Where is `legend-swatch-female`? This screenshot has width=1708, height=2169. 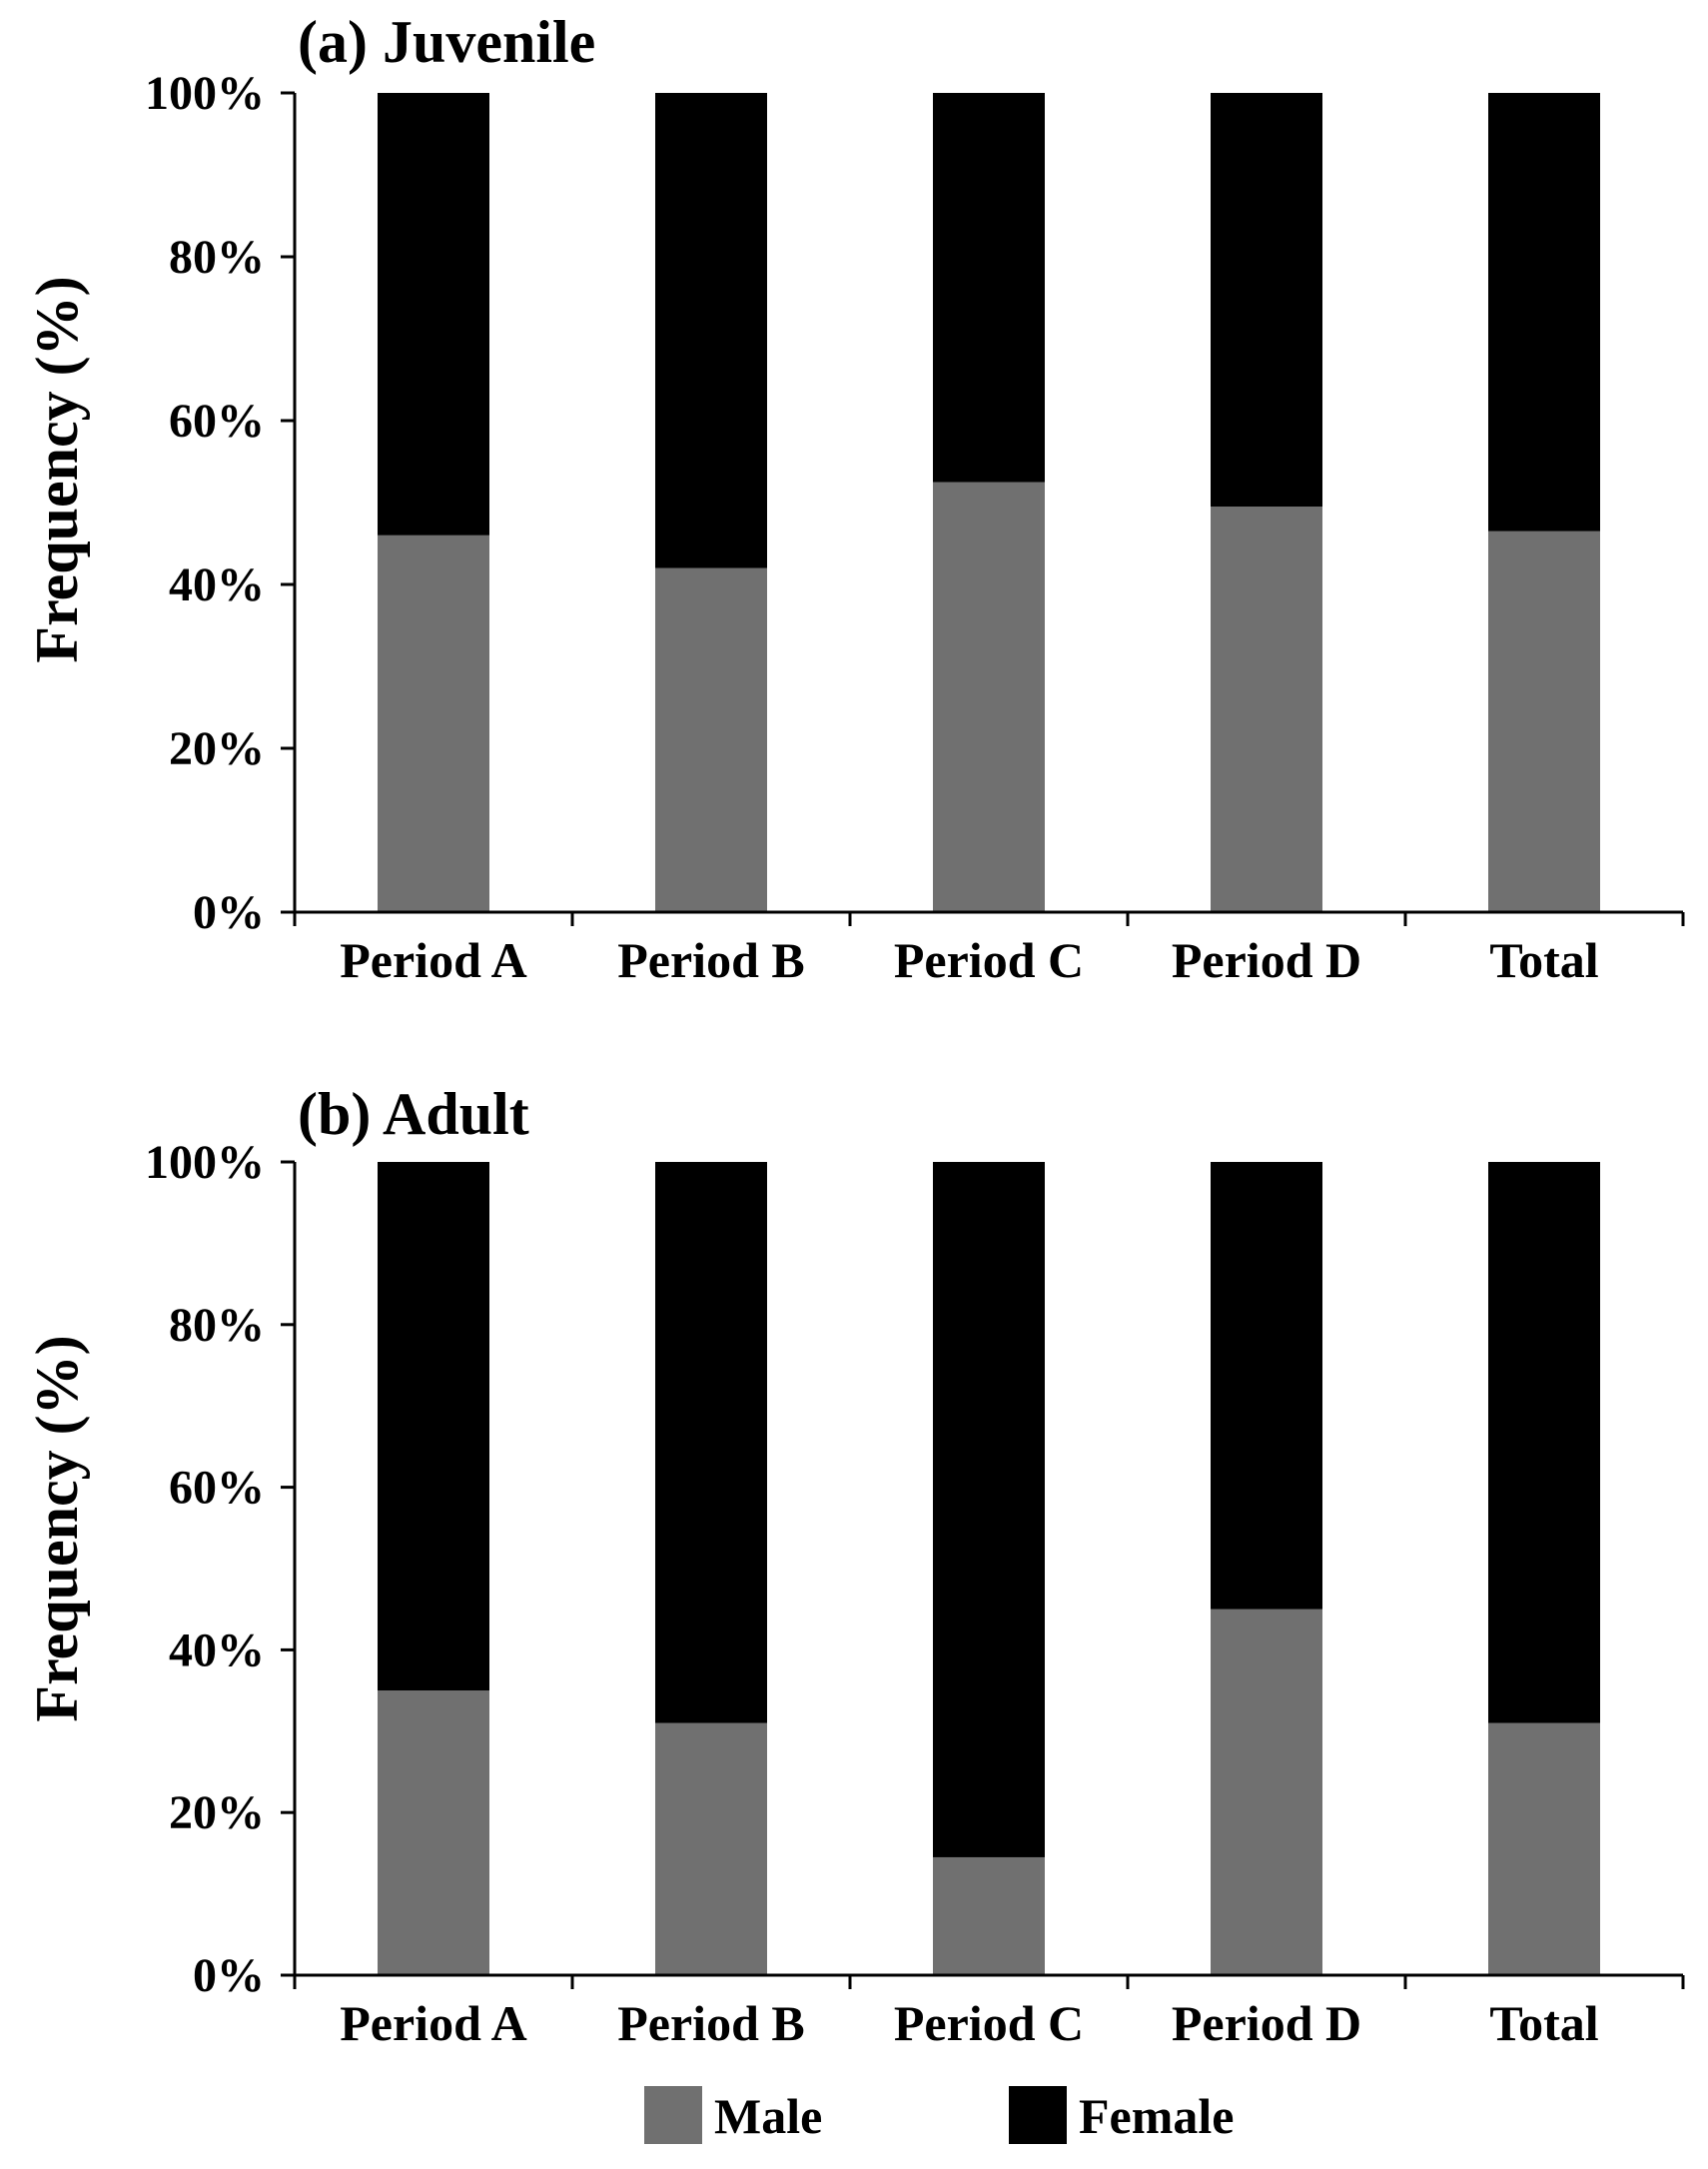
legend-swatch-female is located at coordinates (1038, 2115).